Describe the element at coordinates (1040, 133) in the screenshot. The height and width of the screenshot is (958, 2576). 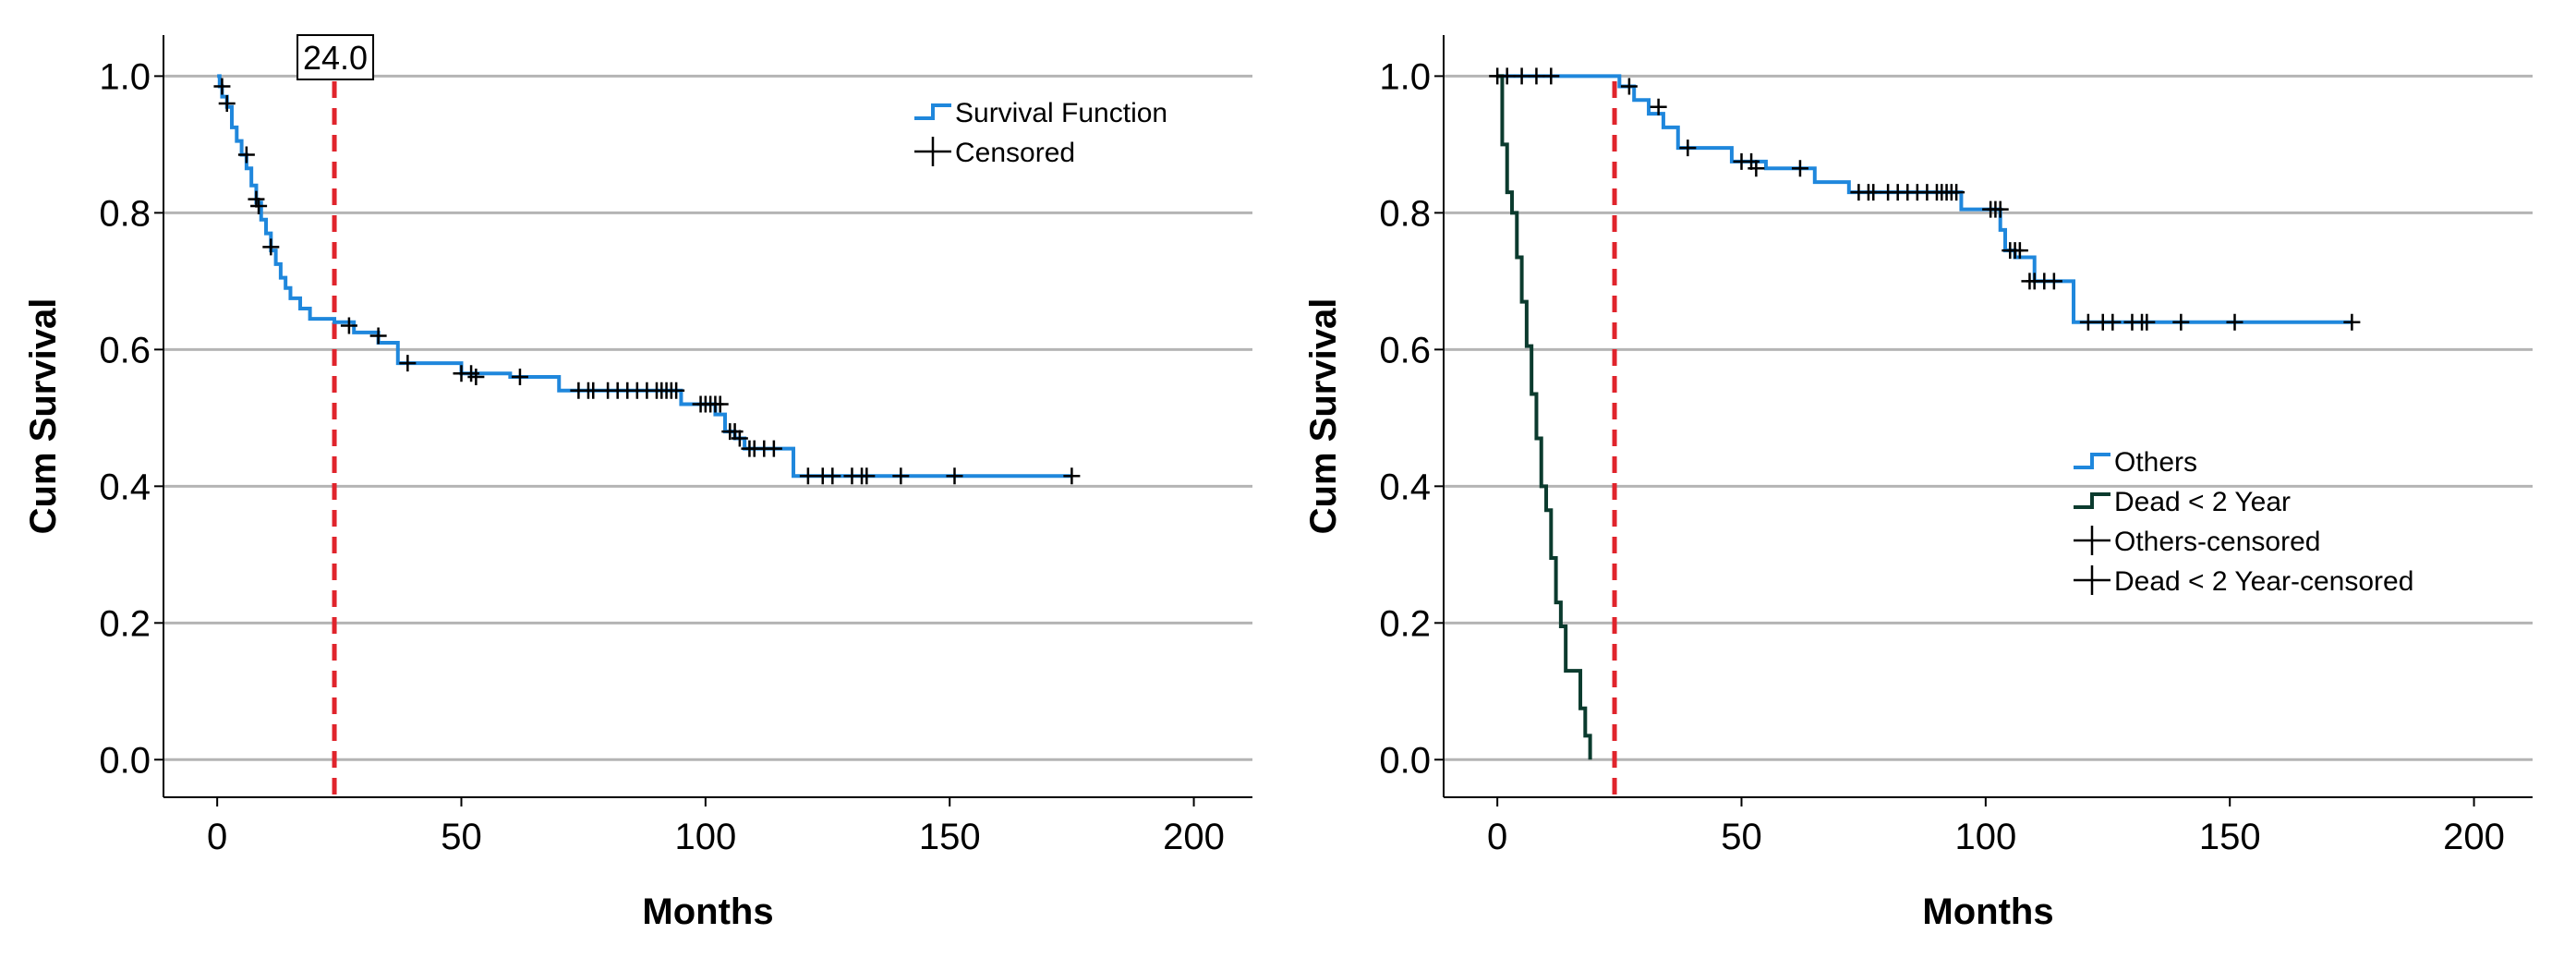
I see `legend: Survival Function Censored` at that location.